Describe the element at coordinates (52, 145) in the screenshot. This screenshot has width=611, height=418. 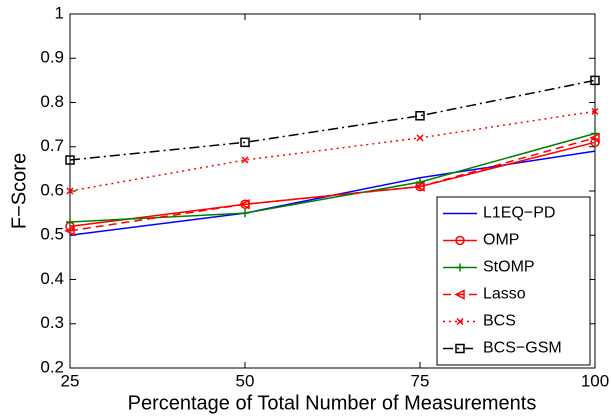
I see `y-tick-label: 0.7` at that location.